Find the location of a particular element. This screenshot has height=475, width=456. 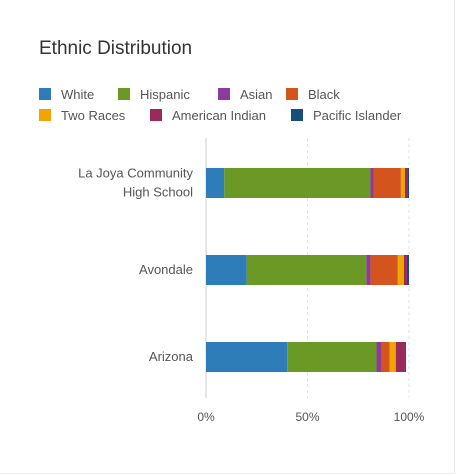

legend-label: American Indian is located at coordinates (219, 115).